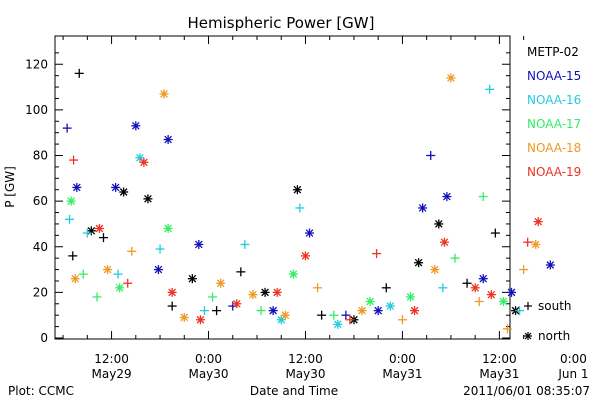  Describe the element at coordinates (10, 187) in the screenshot. I see `y-axis-label: P [GW]` at that location.